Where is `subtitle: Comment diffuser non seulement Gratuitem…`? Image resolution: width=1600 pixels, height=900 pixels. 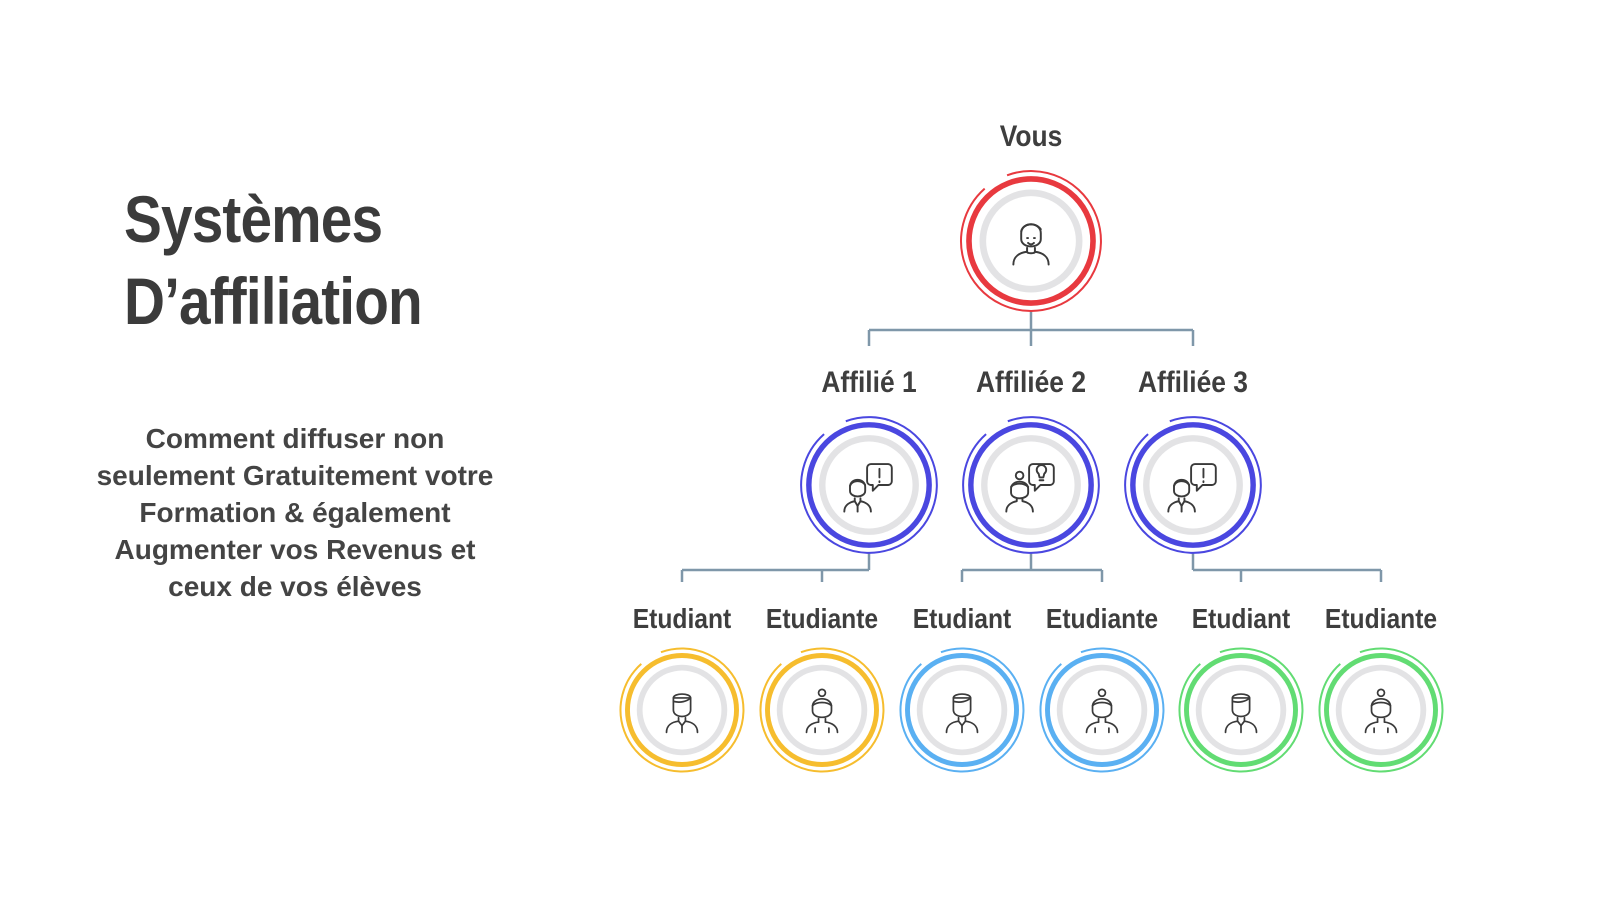 subtitle: Comment diffuser non seulement Gratuitem… is located at coordinates (295, 512).